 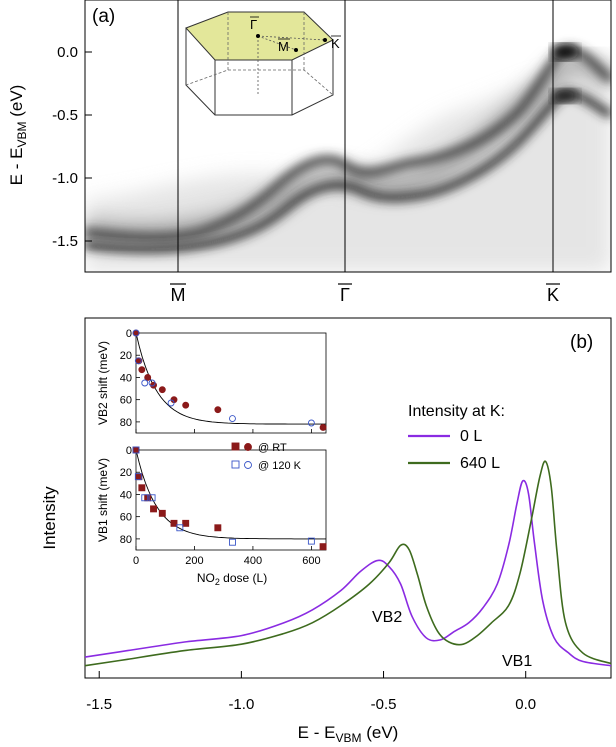 What do you see at coordinates (65, 115) in the screenshot?
I see `a-ytick-label: -0.5` at bounding box center [65, 115].